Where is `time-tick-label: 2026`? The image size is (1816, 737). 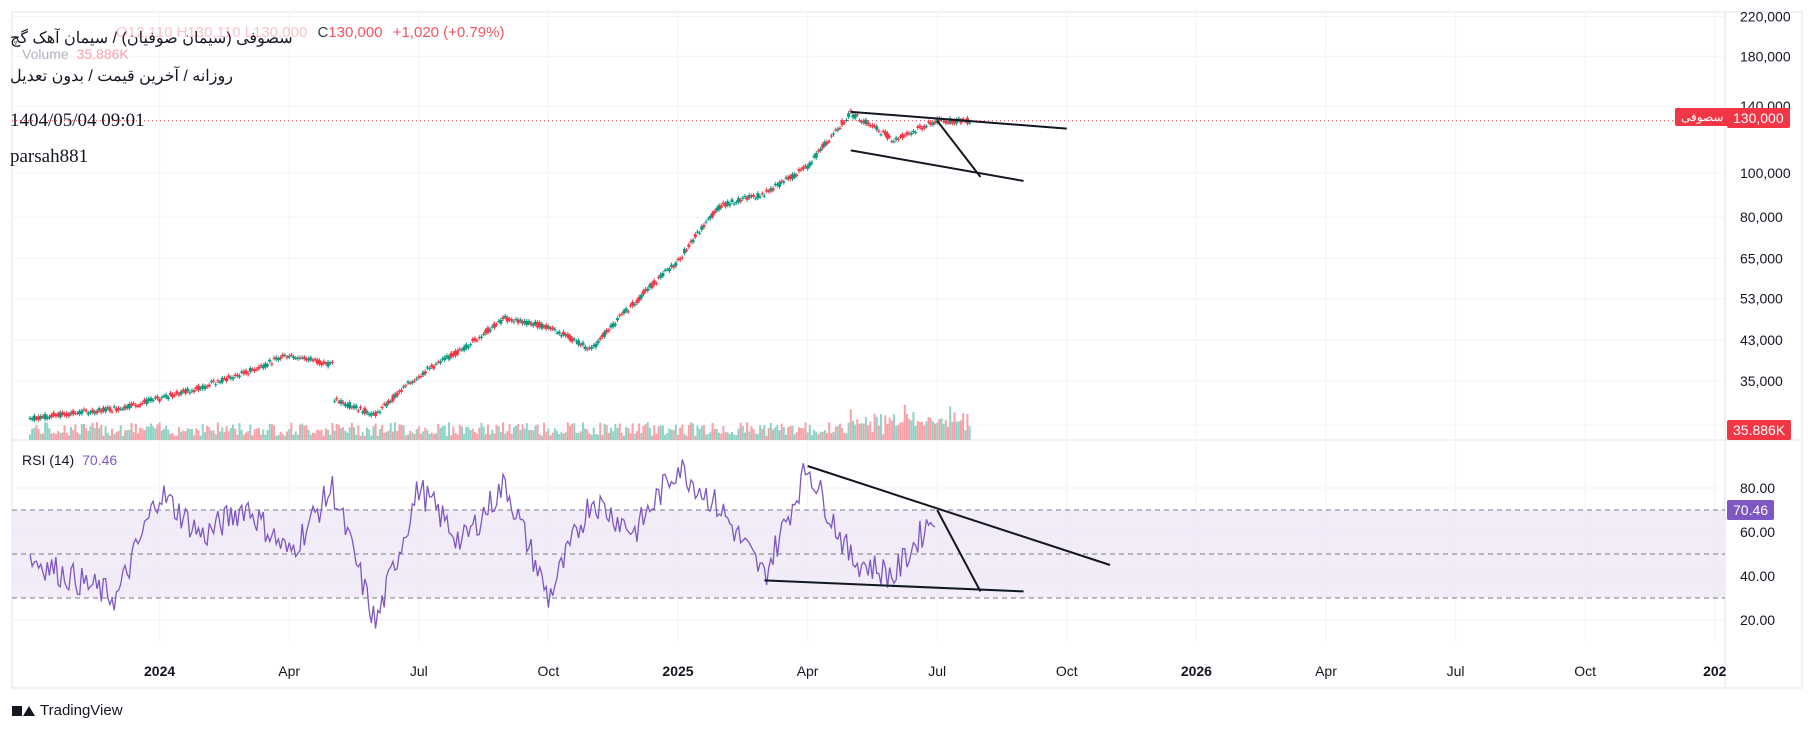
time-tick-label: 2026 is located at coordinates (1196, 671).